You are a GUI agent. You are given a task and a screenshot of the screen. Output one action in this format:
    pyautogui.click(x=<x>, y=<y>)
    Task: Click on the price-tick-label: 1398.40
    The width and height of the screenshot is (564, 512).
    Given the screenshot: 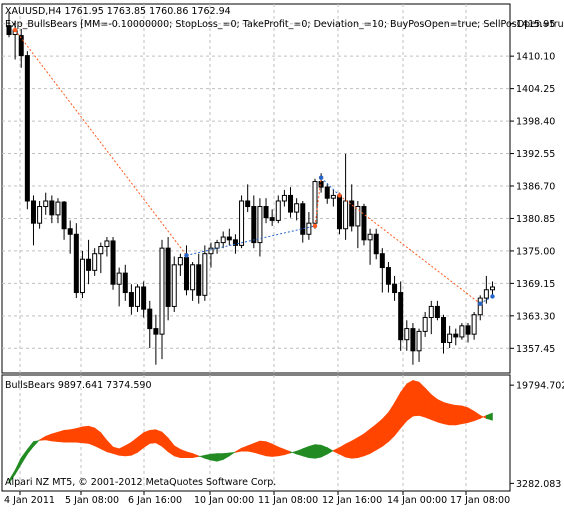 What is the action you would take?
    pyautogui.click(x=535, y=122)
    